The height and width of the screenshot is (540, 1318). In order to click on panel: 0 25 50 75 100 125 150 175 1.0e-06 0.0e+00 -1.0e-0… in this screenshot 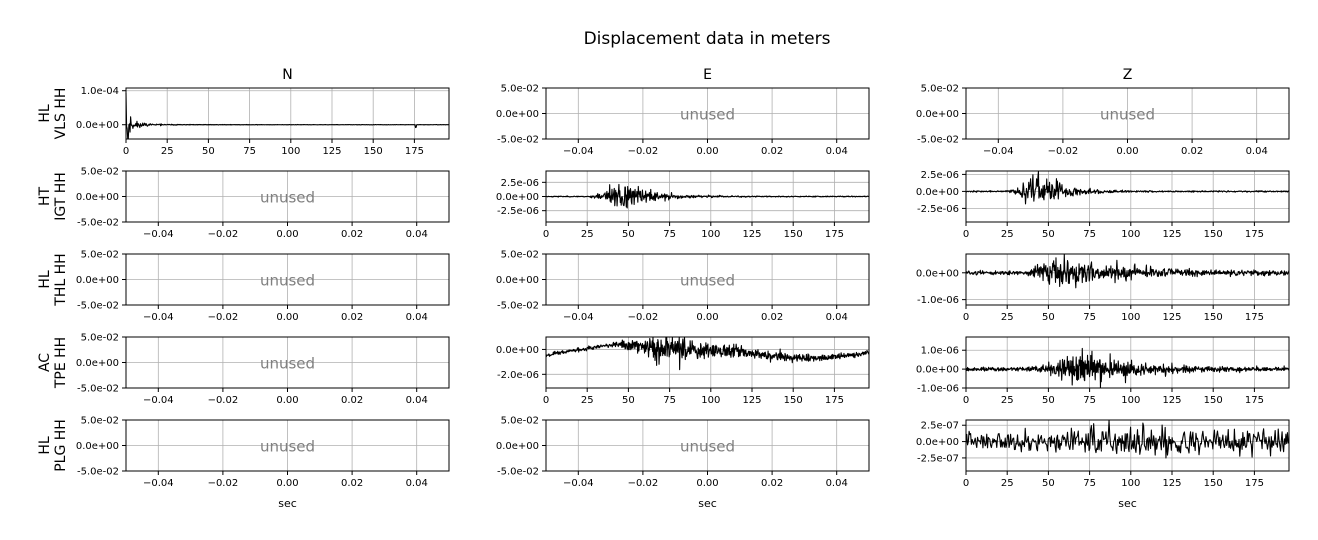, I will do `click(1103, 371)`.